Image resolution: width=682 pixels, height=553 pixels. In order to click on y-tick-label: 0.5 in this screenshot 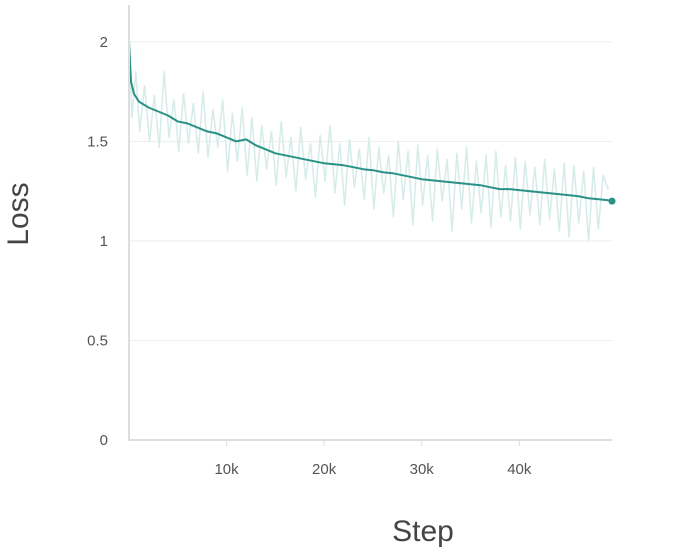, I will do `click(97, 340)`.